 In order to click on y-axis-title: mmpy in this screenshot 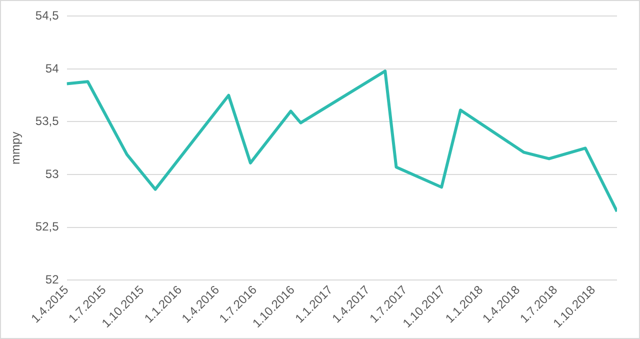, I will do `click(15, 148)`.